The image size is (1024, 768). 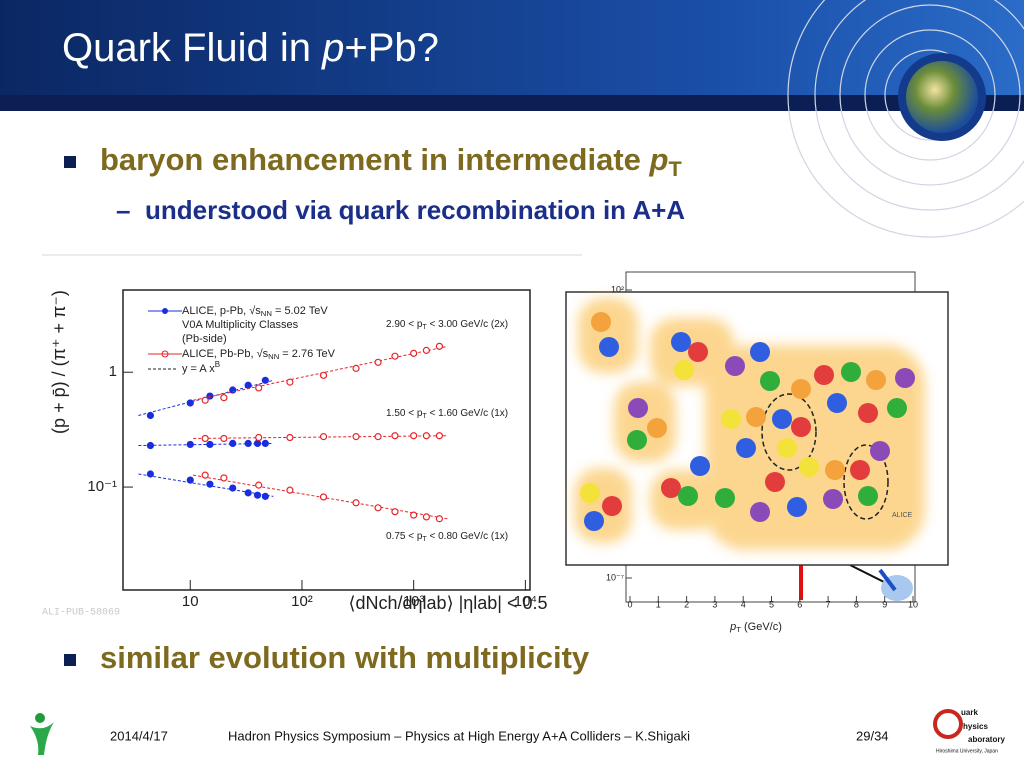 What do you see at coordinates (42, 738) in the screenshot?
I see `logo-body` at bounding box center [42, 738].